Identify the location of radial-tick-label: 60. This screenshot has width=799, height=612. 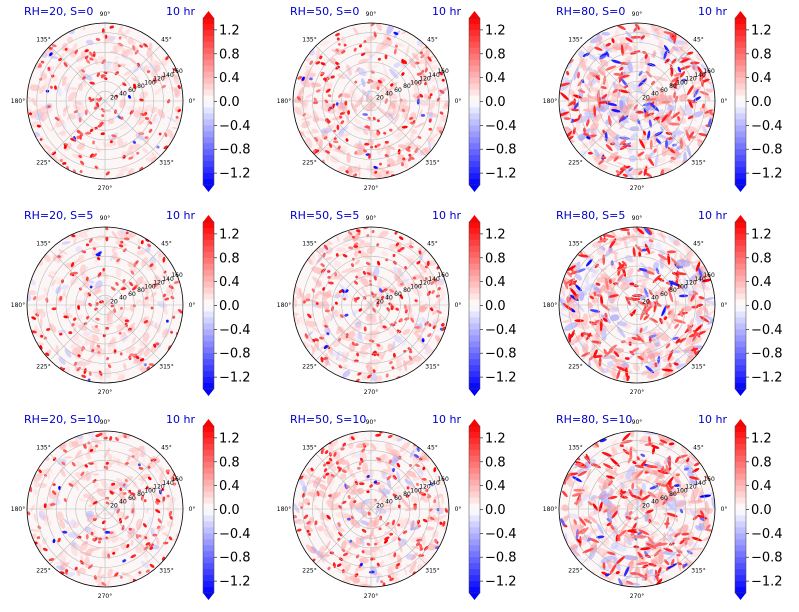
(398, 498).